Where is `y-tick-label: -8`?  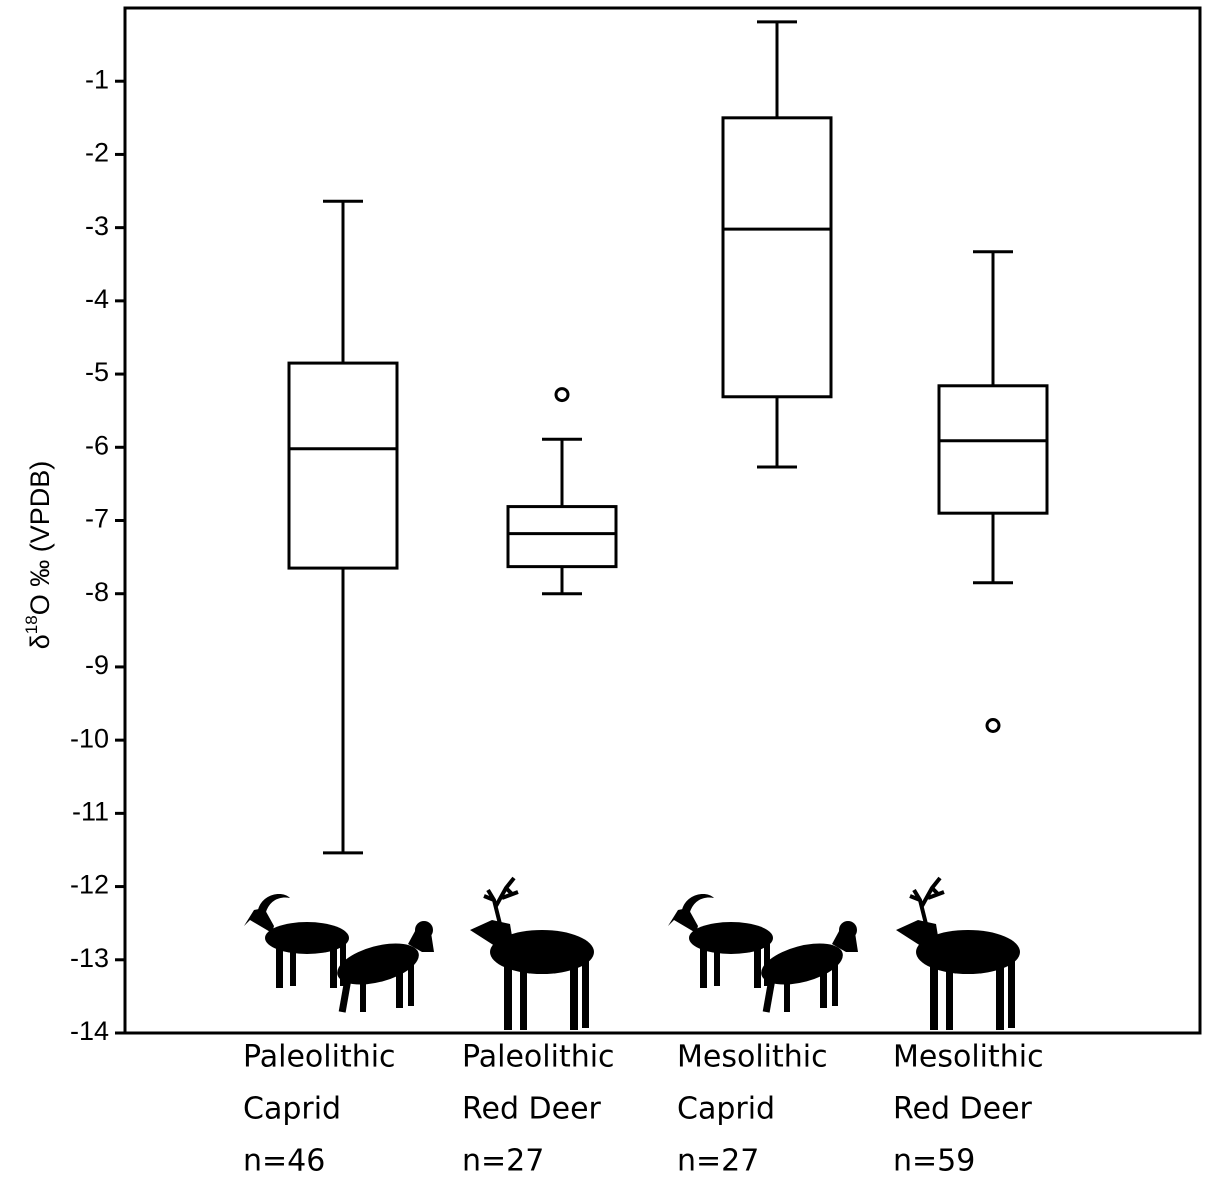 y-tick-label: -8 is located at coordinates (97, 592).